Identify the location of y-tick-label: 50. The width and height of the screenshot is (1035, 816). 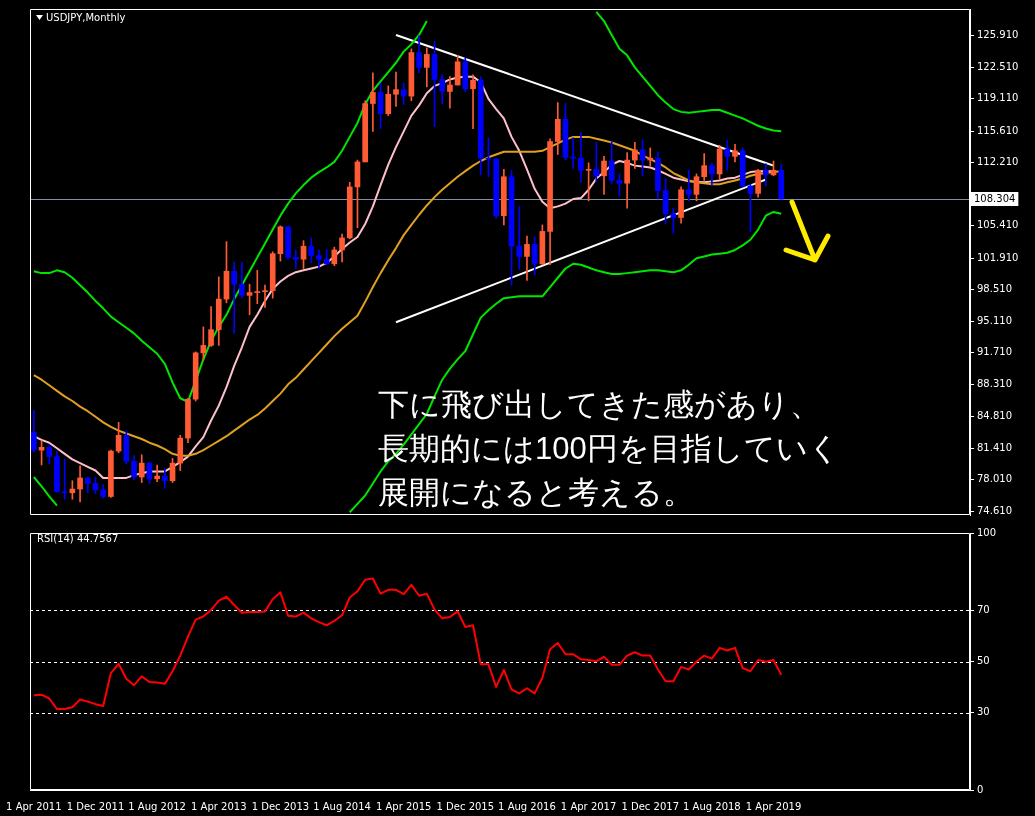
(983, 661).